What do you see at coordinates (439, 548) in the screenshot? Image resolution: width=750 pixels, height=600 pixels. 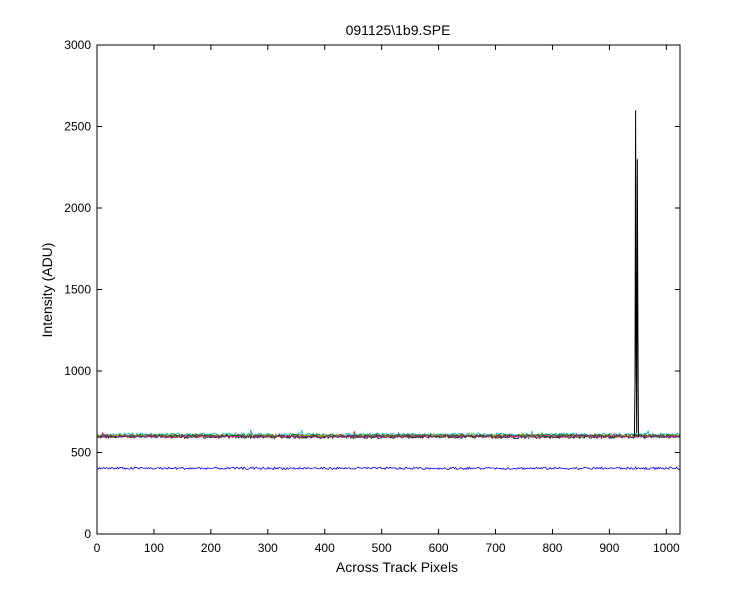 I see `x-tick-label: 600` at bounding box center [439, 548].